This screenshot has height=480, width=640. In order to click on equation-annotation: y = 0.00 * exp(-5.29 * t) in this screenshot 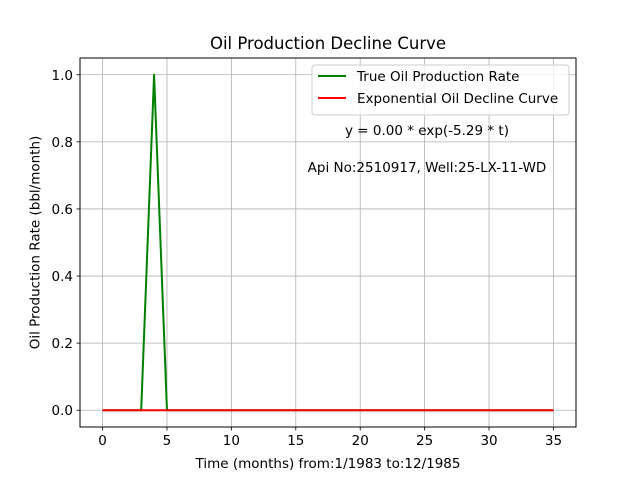, I will do `click(427, 131)`.